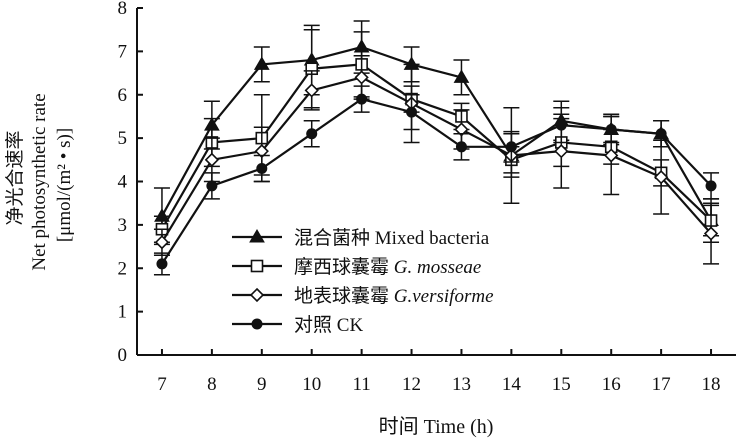 The height and width of the screenshot is (442, 736). What do you see at coordinates (311, 384) in the screenshot?
I see `x-tick-label: 10` at bounding box center [311, 384].